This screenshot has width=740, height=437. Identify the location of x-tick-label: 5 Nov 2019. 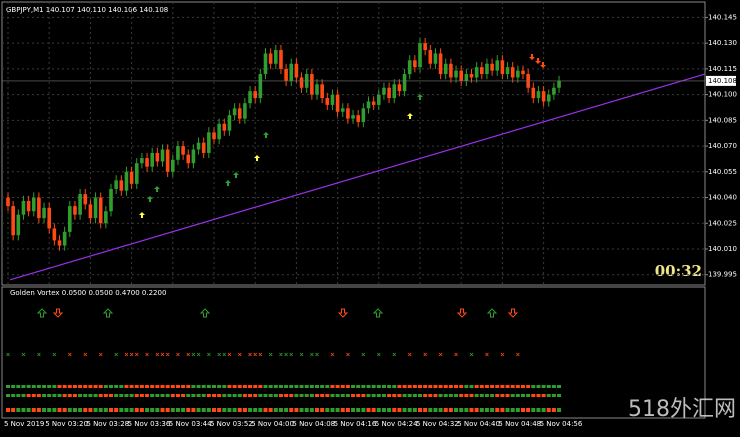
(24, 424).